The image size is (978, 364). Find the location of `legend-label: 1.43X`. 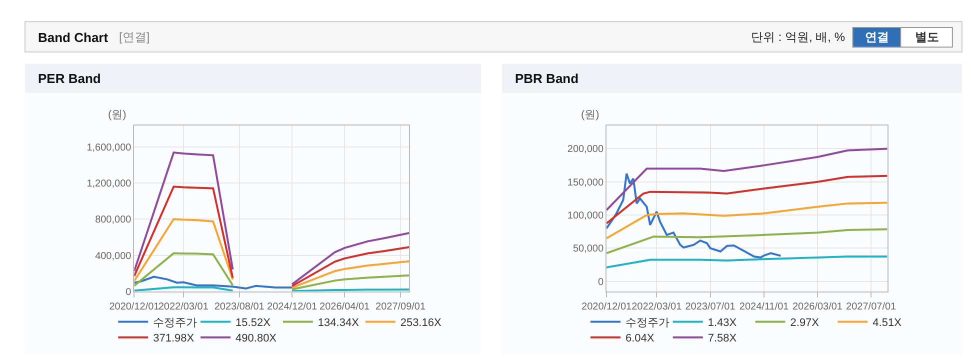

legend-label: 1.43X is located at coordinates (723, 322).